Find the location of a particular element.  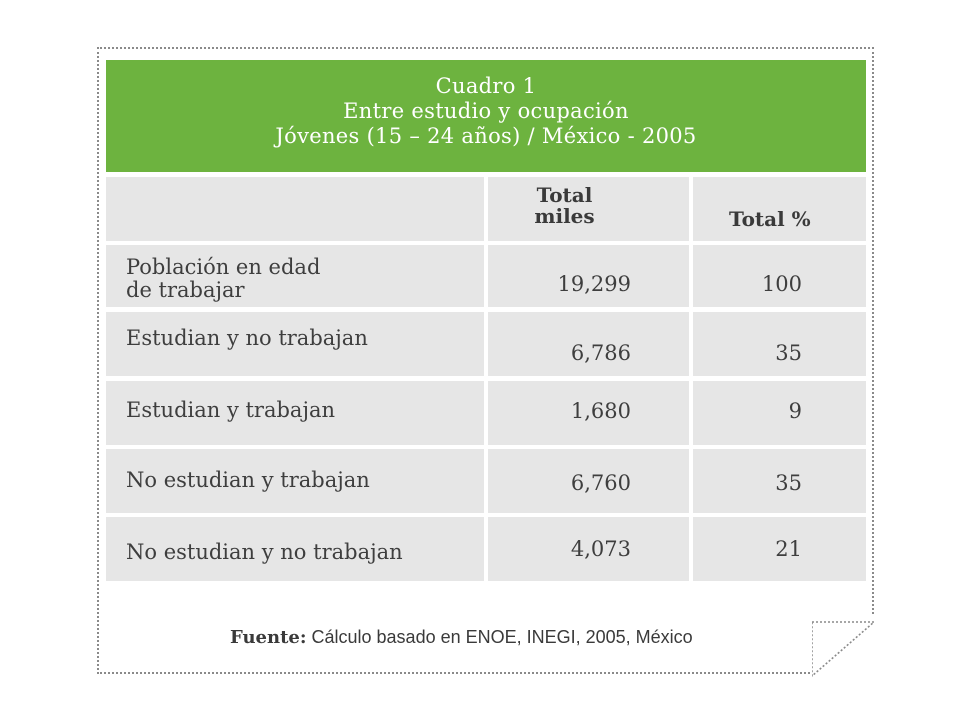

table-row-miles: 6,786 is located at coordinates (588, 344).